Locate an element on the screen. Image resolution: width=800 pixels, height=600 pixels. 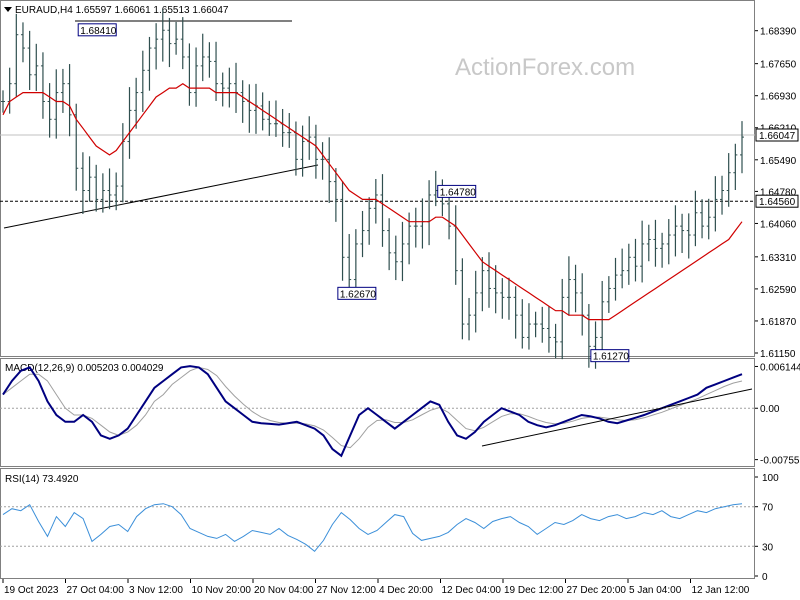
xtick-label: 27 Oct 04:00 is located at coordinates (96, 590).